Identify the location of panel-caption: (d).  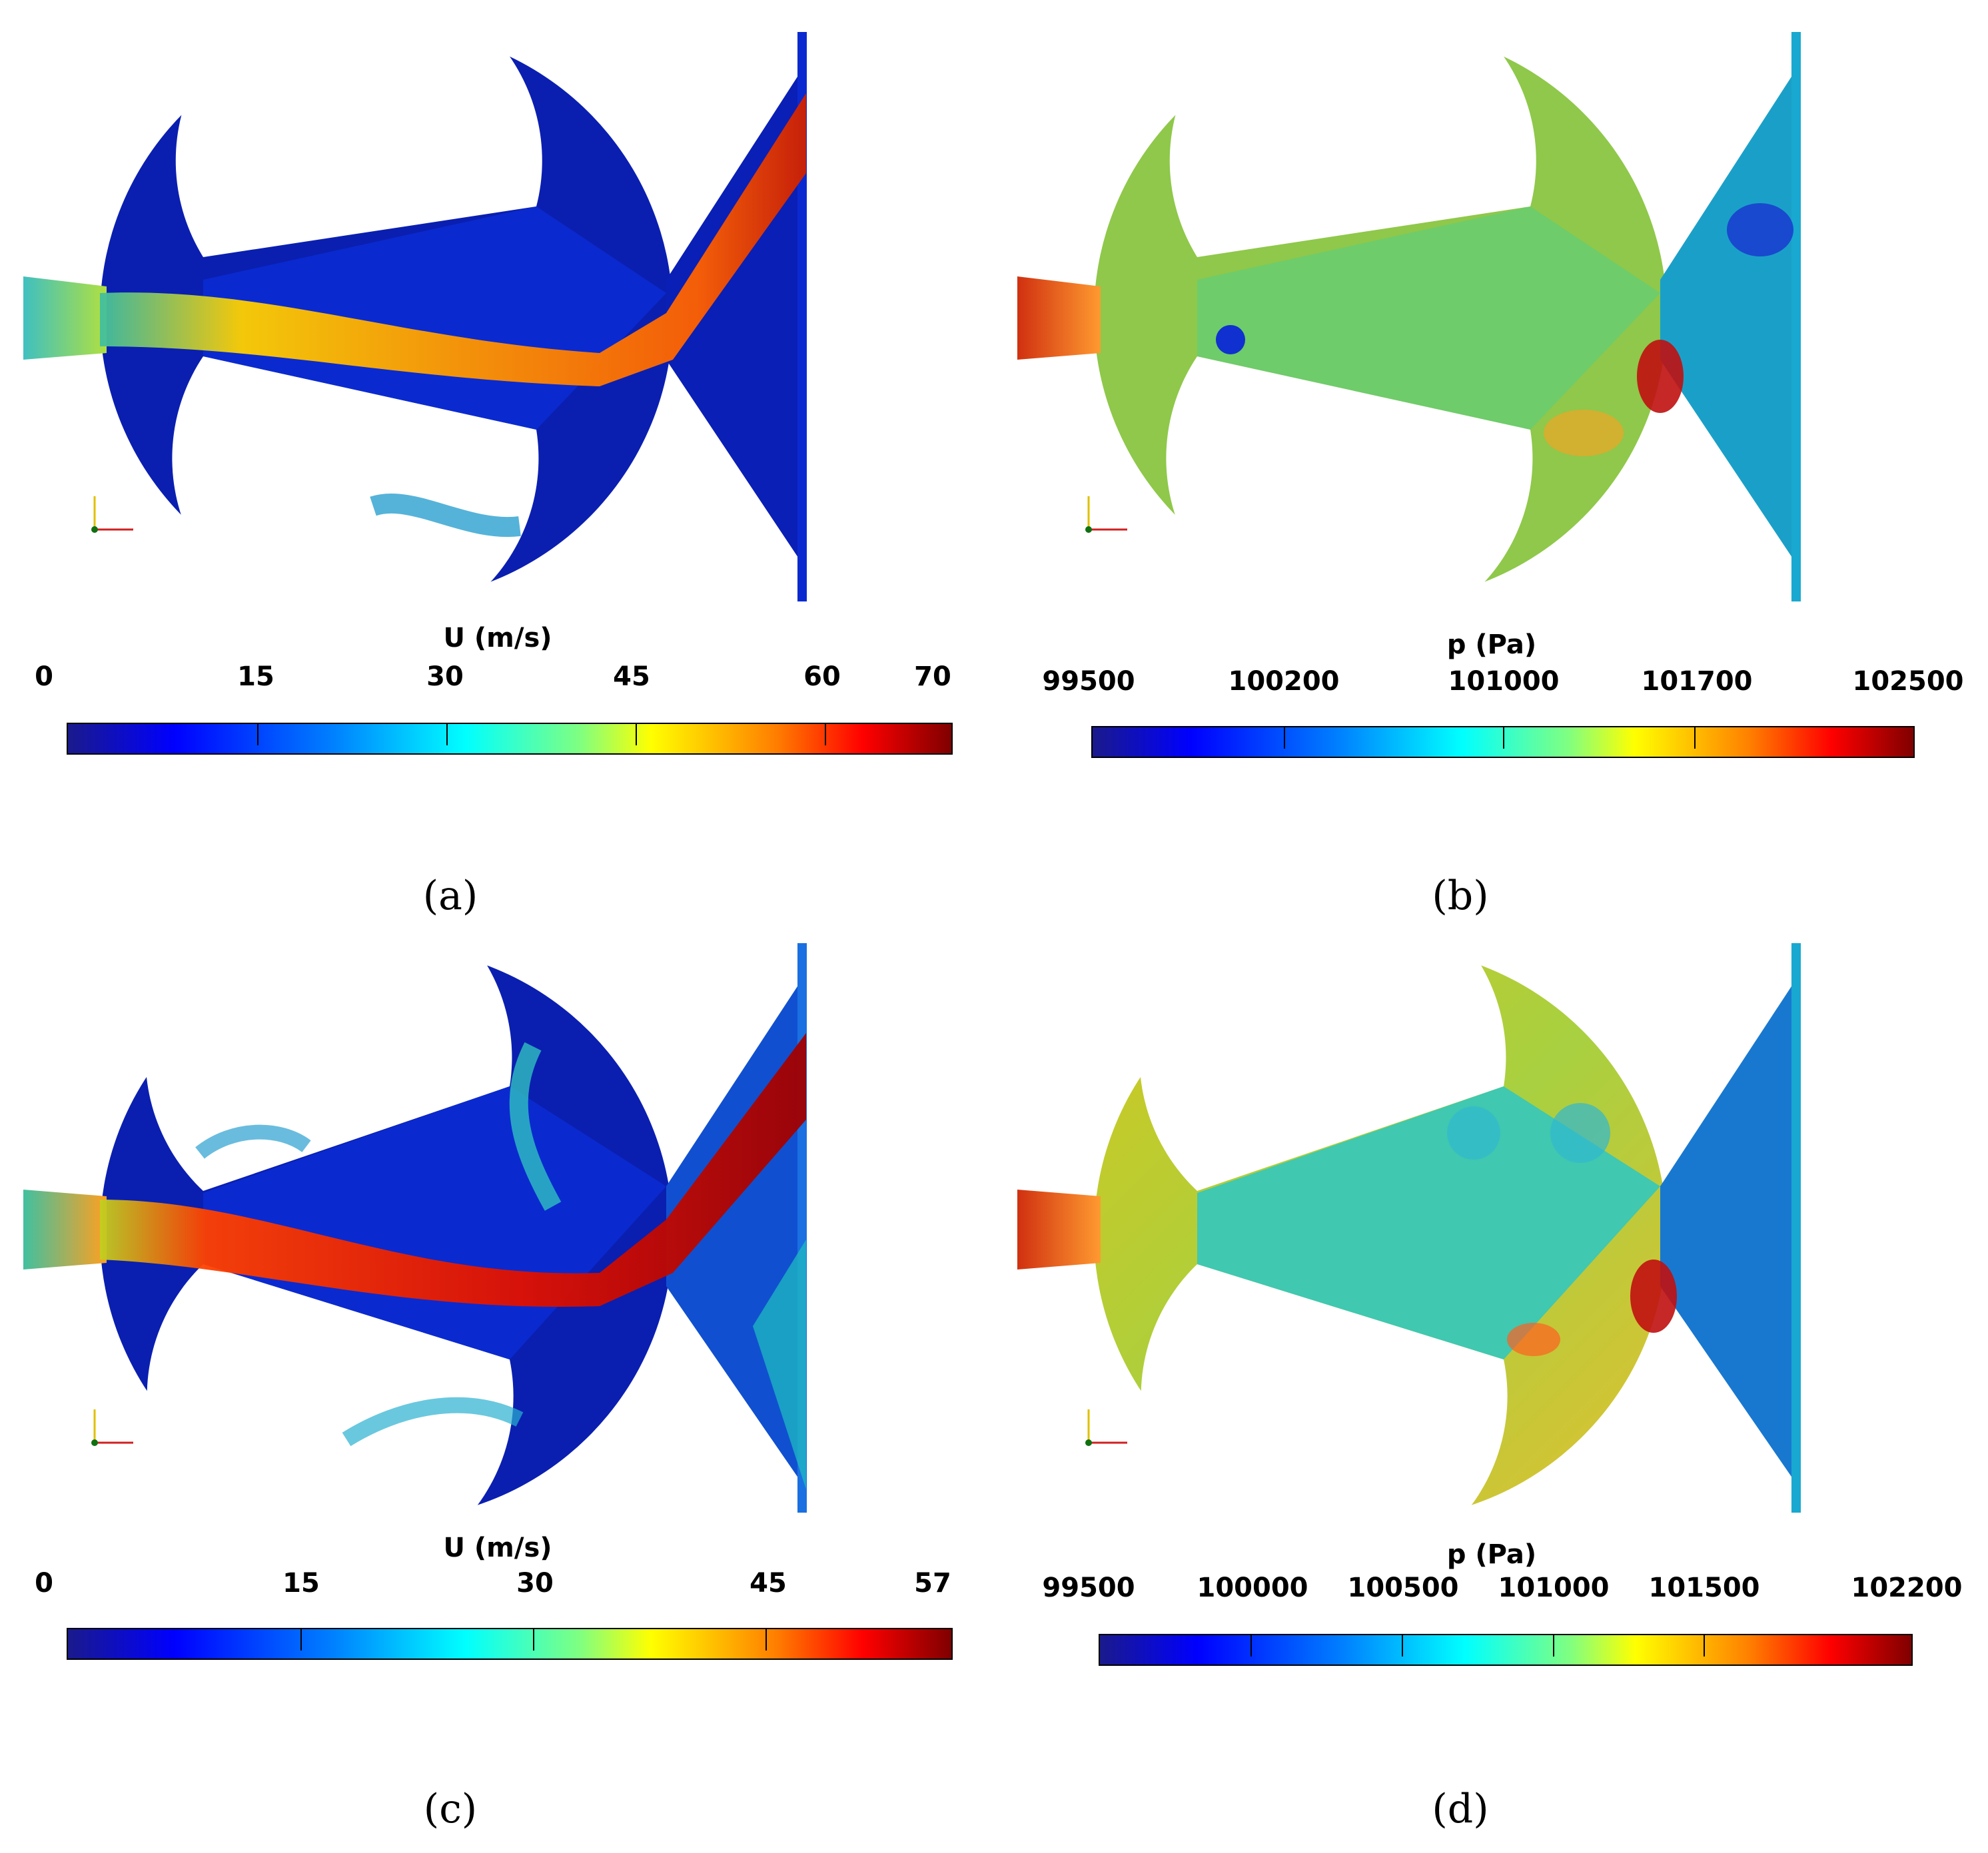
(1460, 1809).